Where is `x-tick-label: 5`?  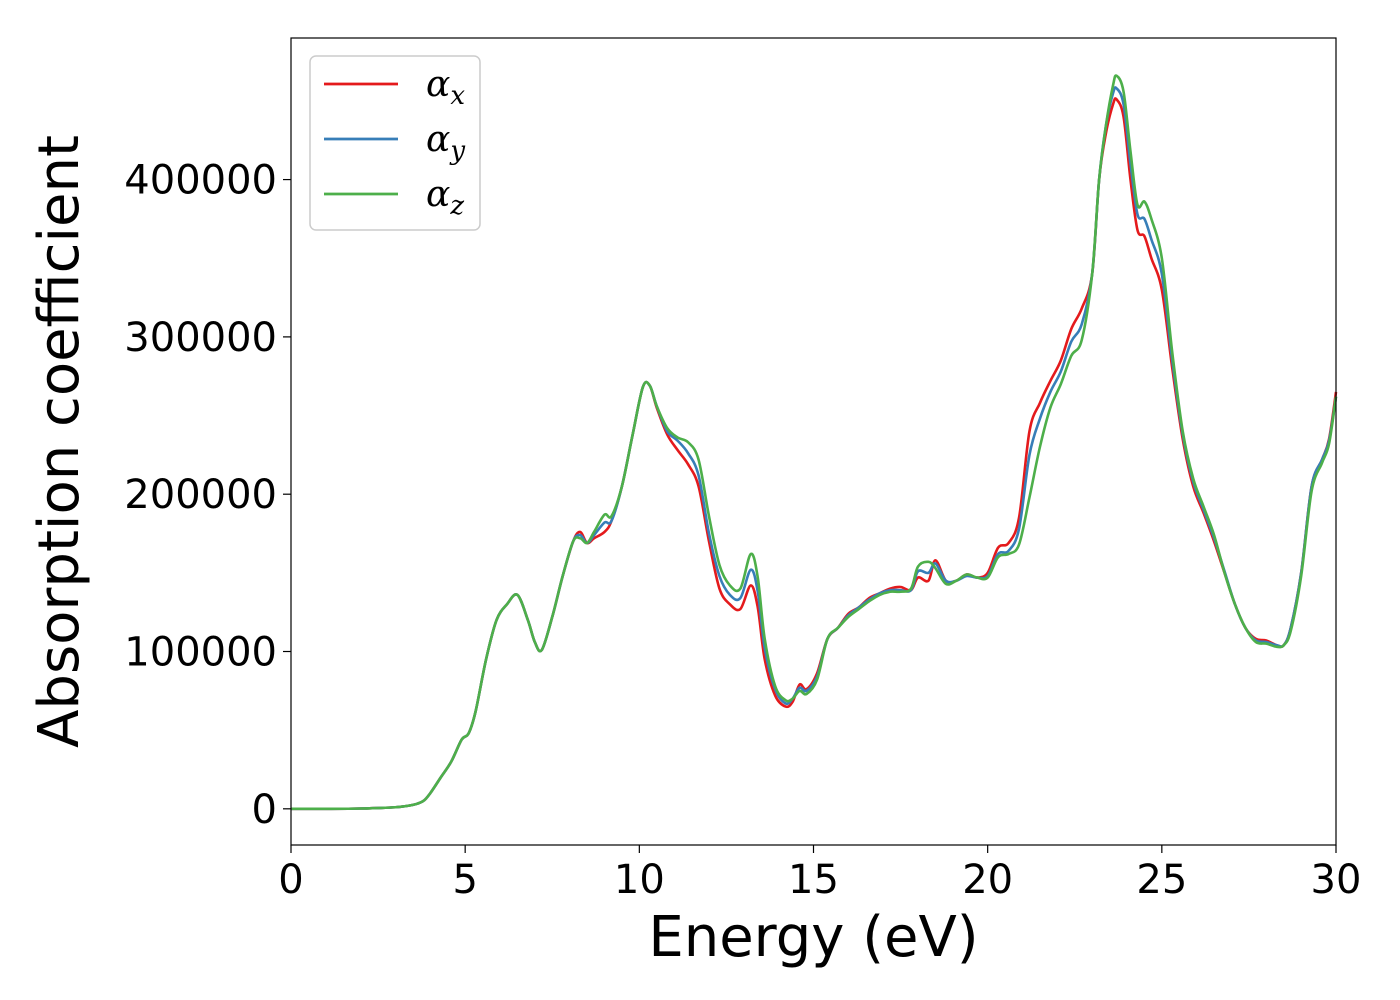 x-tick-label: 5 is located at coordinates (464, 880).